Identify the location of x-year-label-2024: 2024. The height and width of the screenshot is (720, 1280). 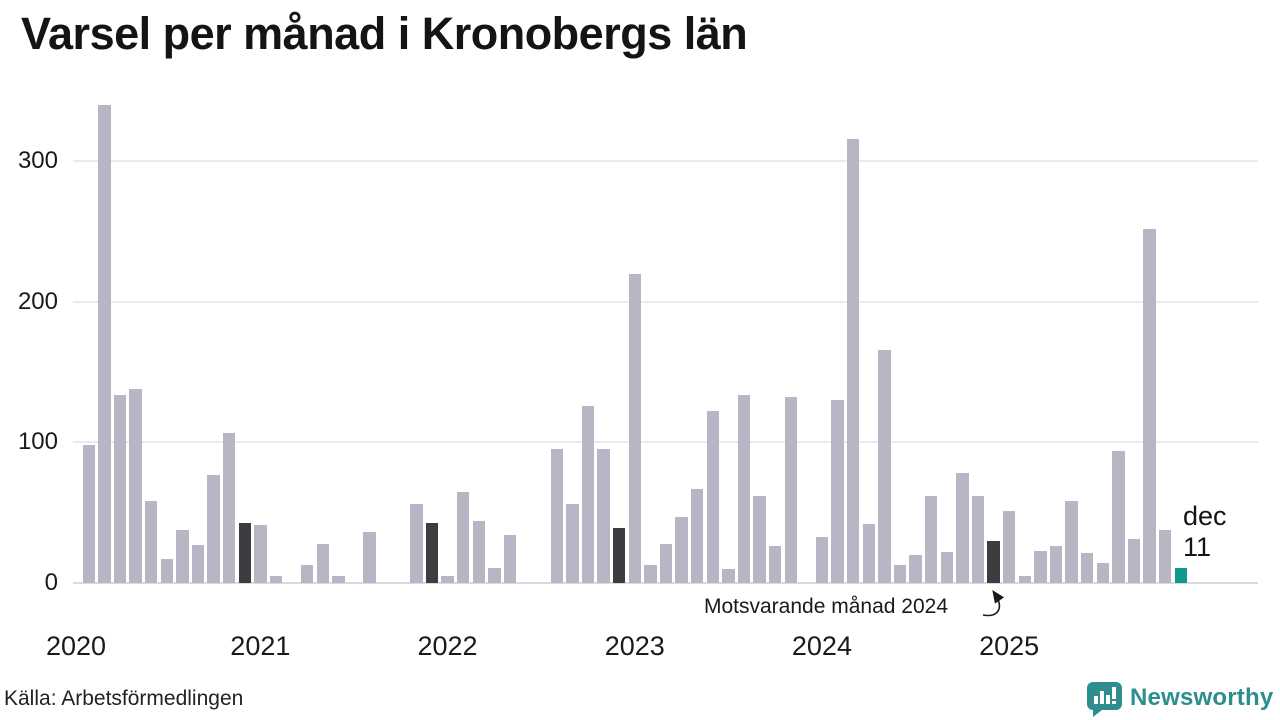
(821, 646).